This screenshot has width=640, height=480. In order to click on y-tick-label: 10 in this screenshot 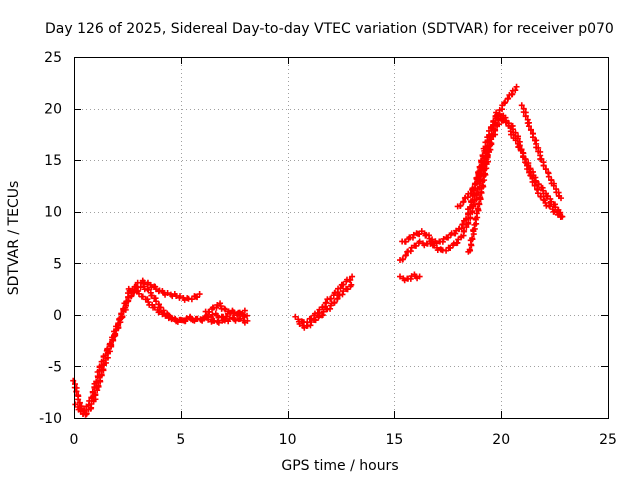, I will do `click(53, 213)`.